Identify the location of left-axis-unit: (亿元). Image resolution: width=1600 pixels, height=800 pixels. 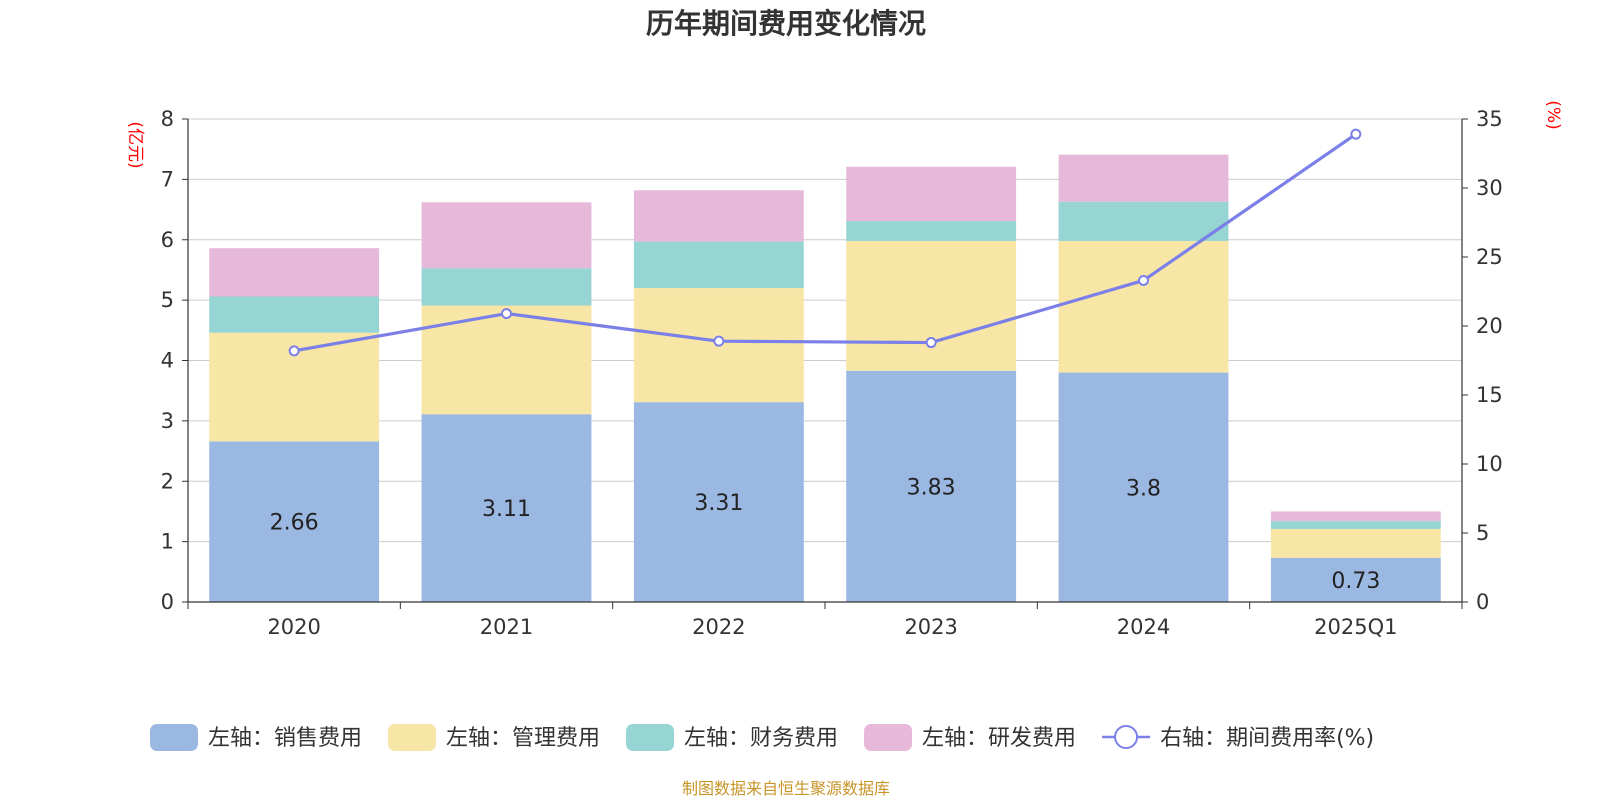
(135, 144).